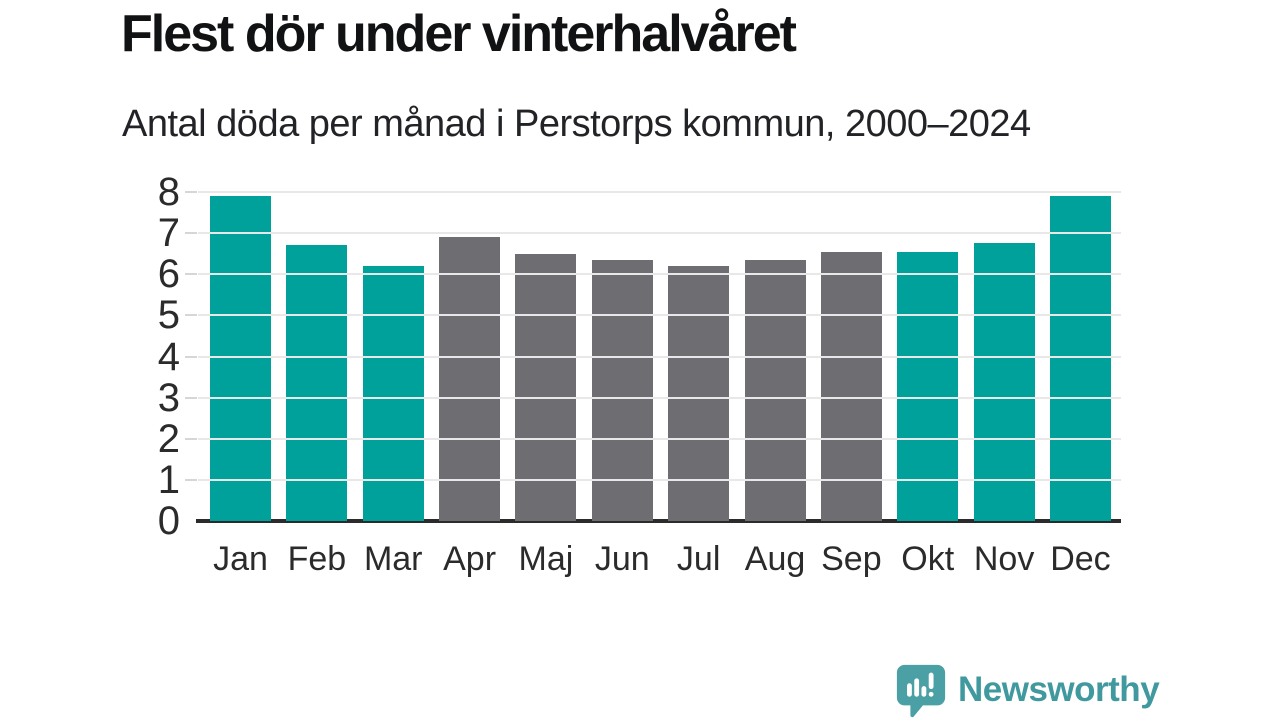 The width and height of the screenshot is (1280, 720). I want to click on y-axis-label-2: 2, so click(168, 438).